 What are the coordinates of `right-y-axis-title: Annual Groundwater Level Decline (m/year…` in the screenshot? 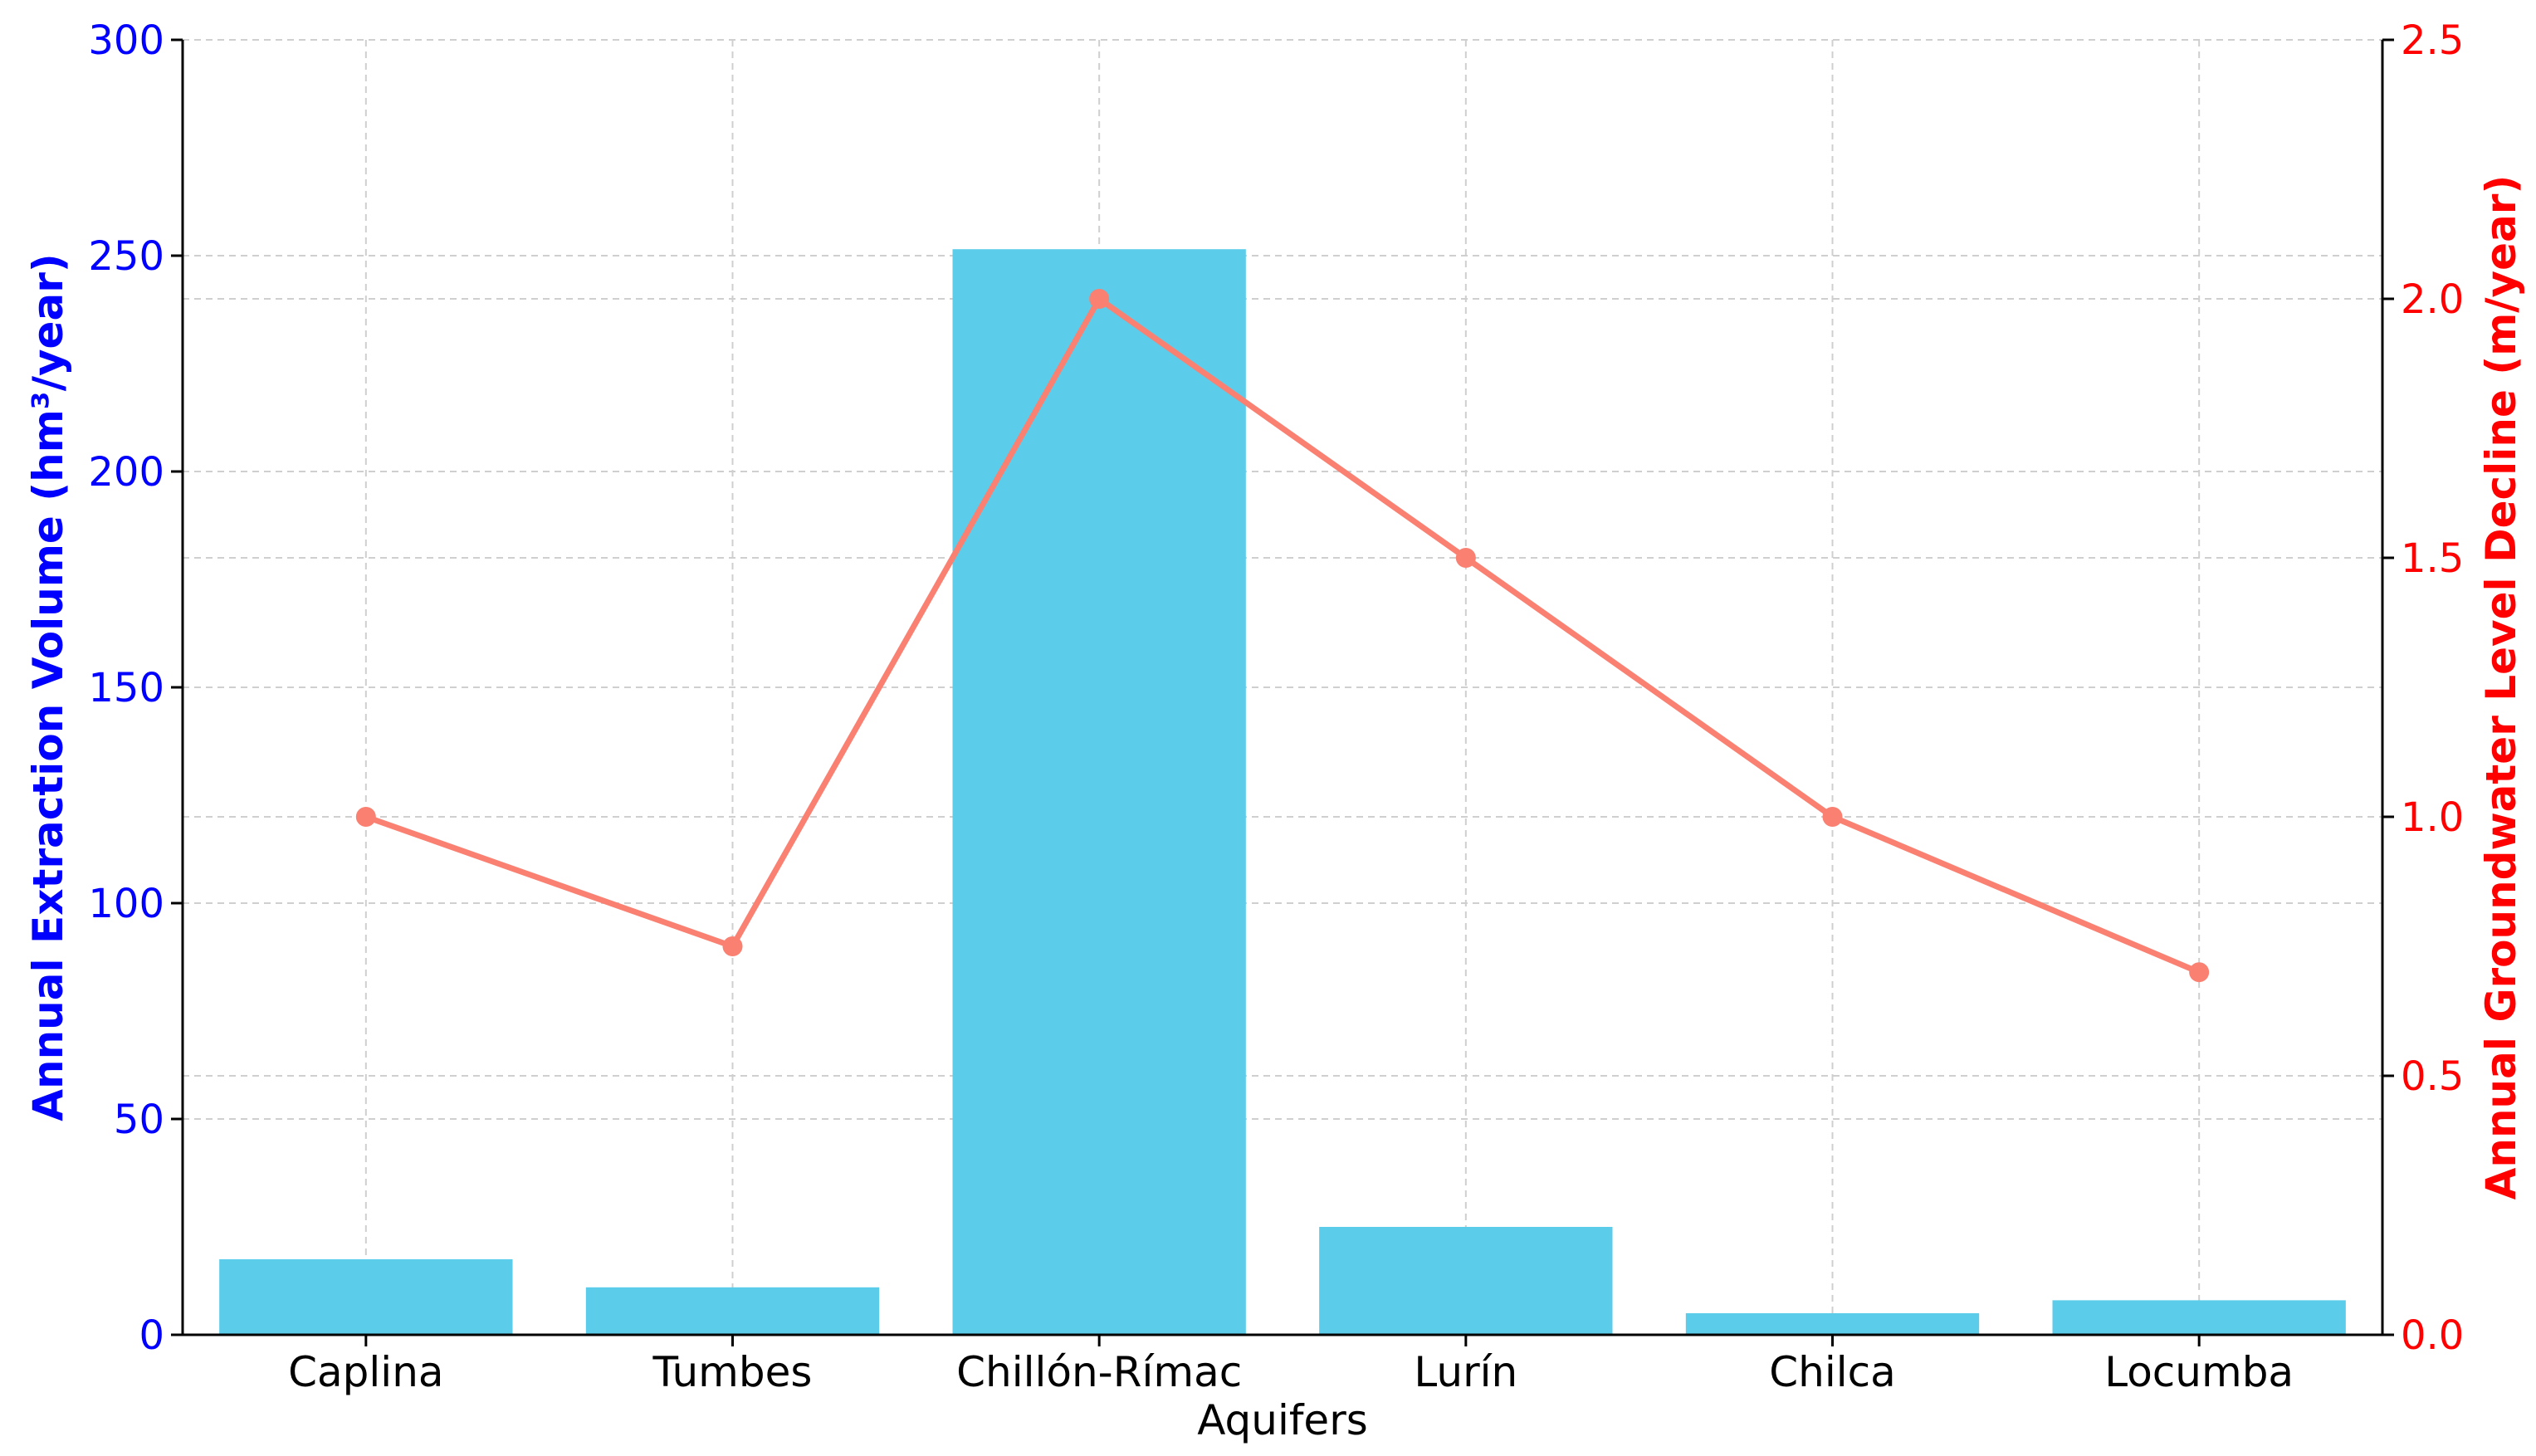 It's located at (2501, 687).